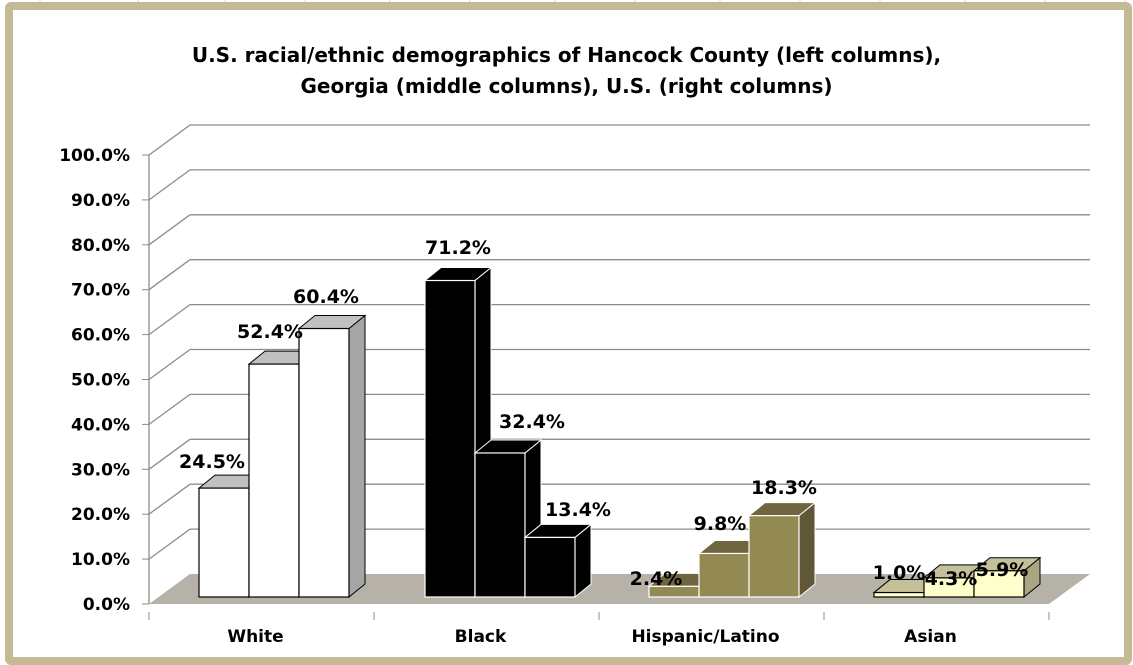  Describe the element at coordinates (458, 248) in the screenshot. I see `data-label: 71.2%` at that location.